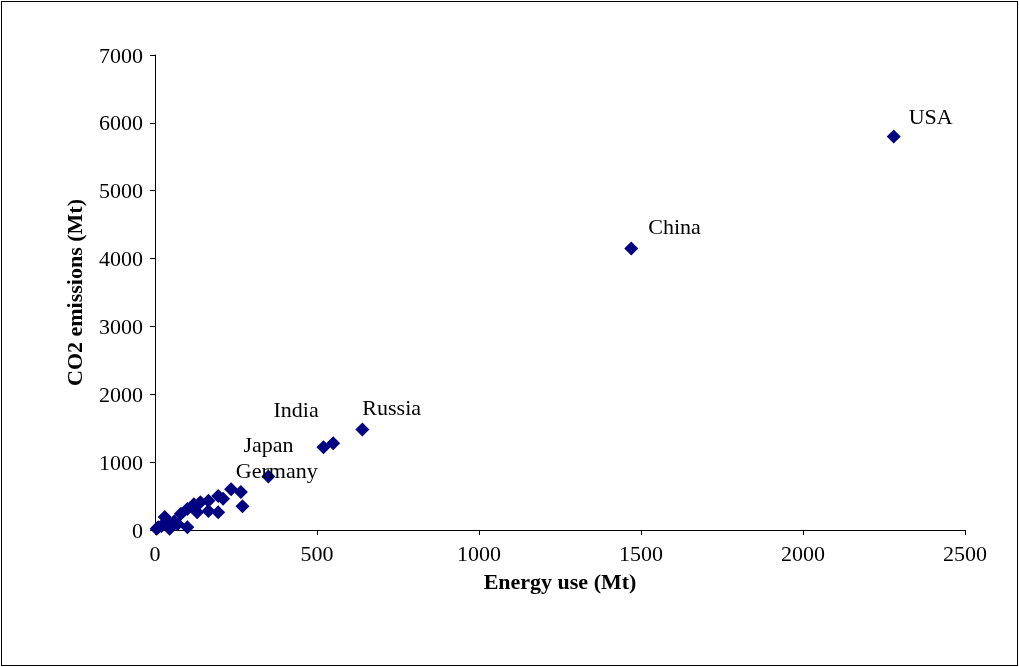 This screenshot has width=1019, height=667. Describe the element at coordinates (392, 408) in the screenshot. I see `annotation: Russia` at that location.